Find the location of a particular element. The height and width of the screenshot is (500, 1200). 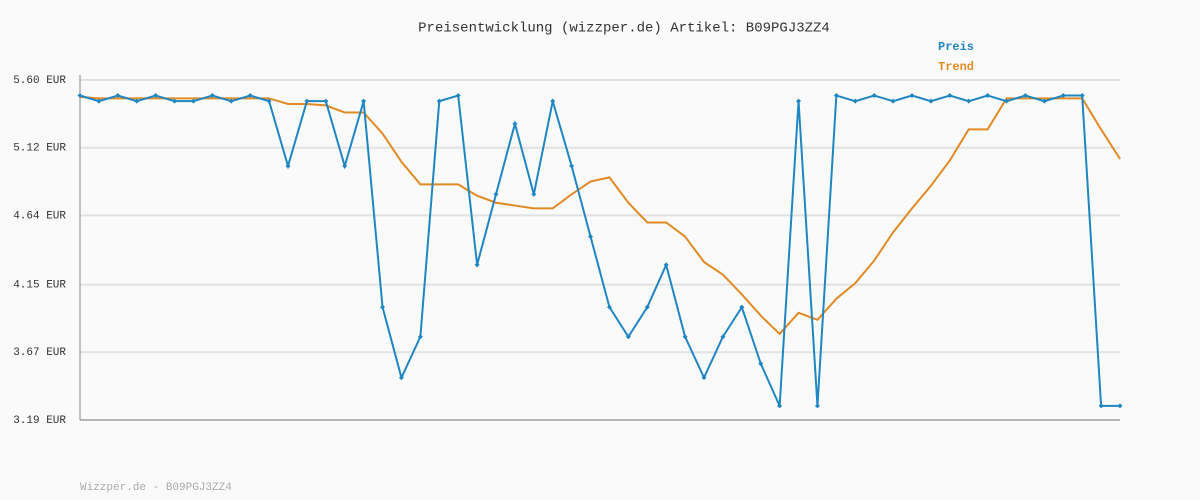

y-tick-label: 4.15 EUR is located at coordinates (39, 285).